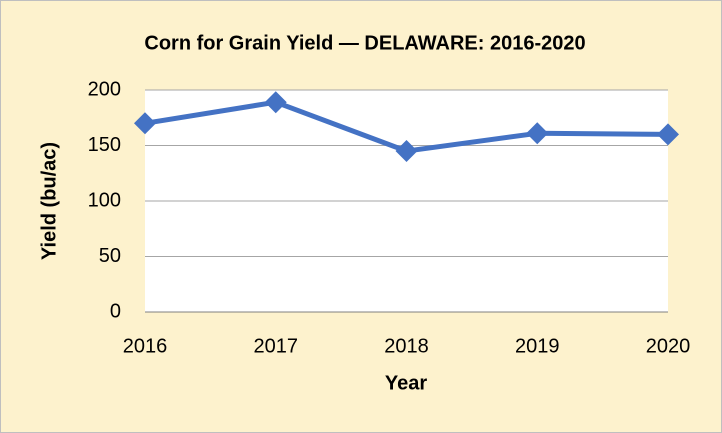  I want to click on x-axis-label: Year, so click(406, 383).